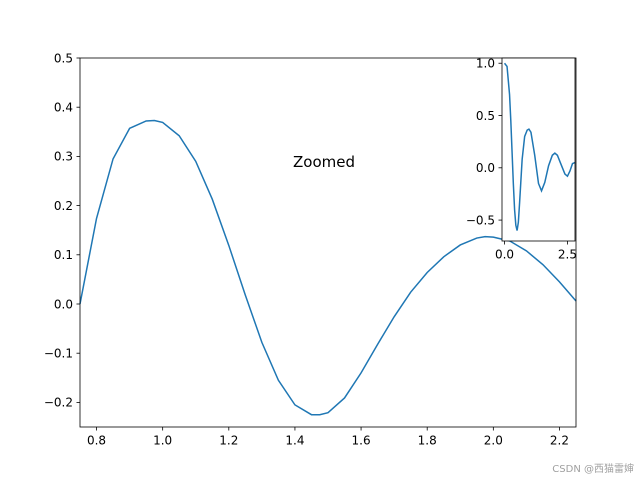  What do you see at coordinates (559, 441) in the screenshot?
I see `main-x-tick-label: 2.2` at bounding box center [559, 441].